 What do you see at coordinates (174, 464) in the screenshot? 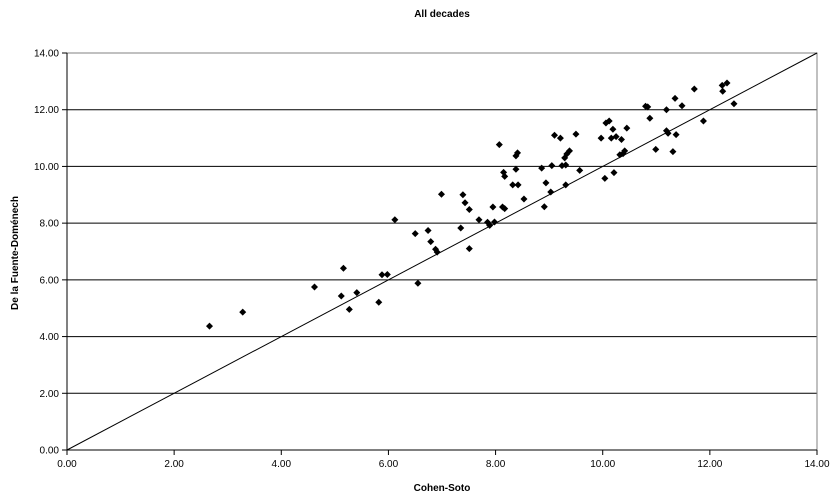
I see `x-tick-label: 2.00` at bounding box center [174, 464].